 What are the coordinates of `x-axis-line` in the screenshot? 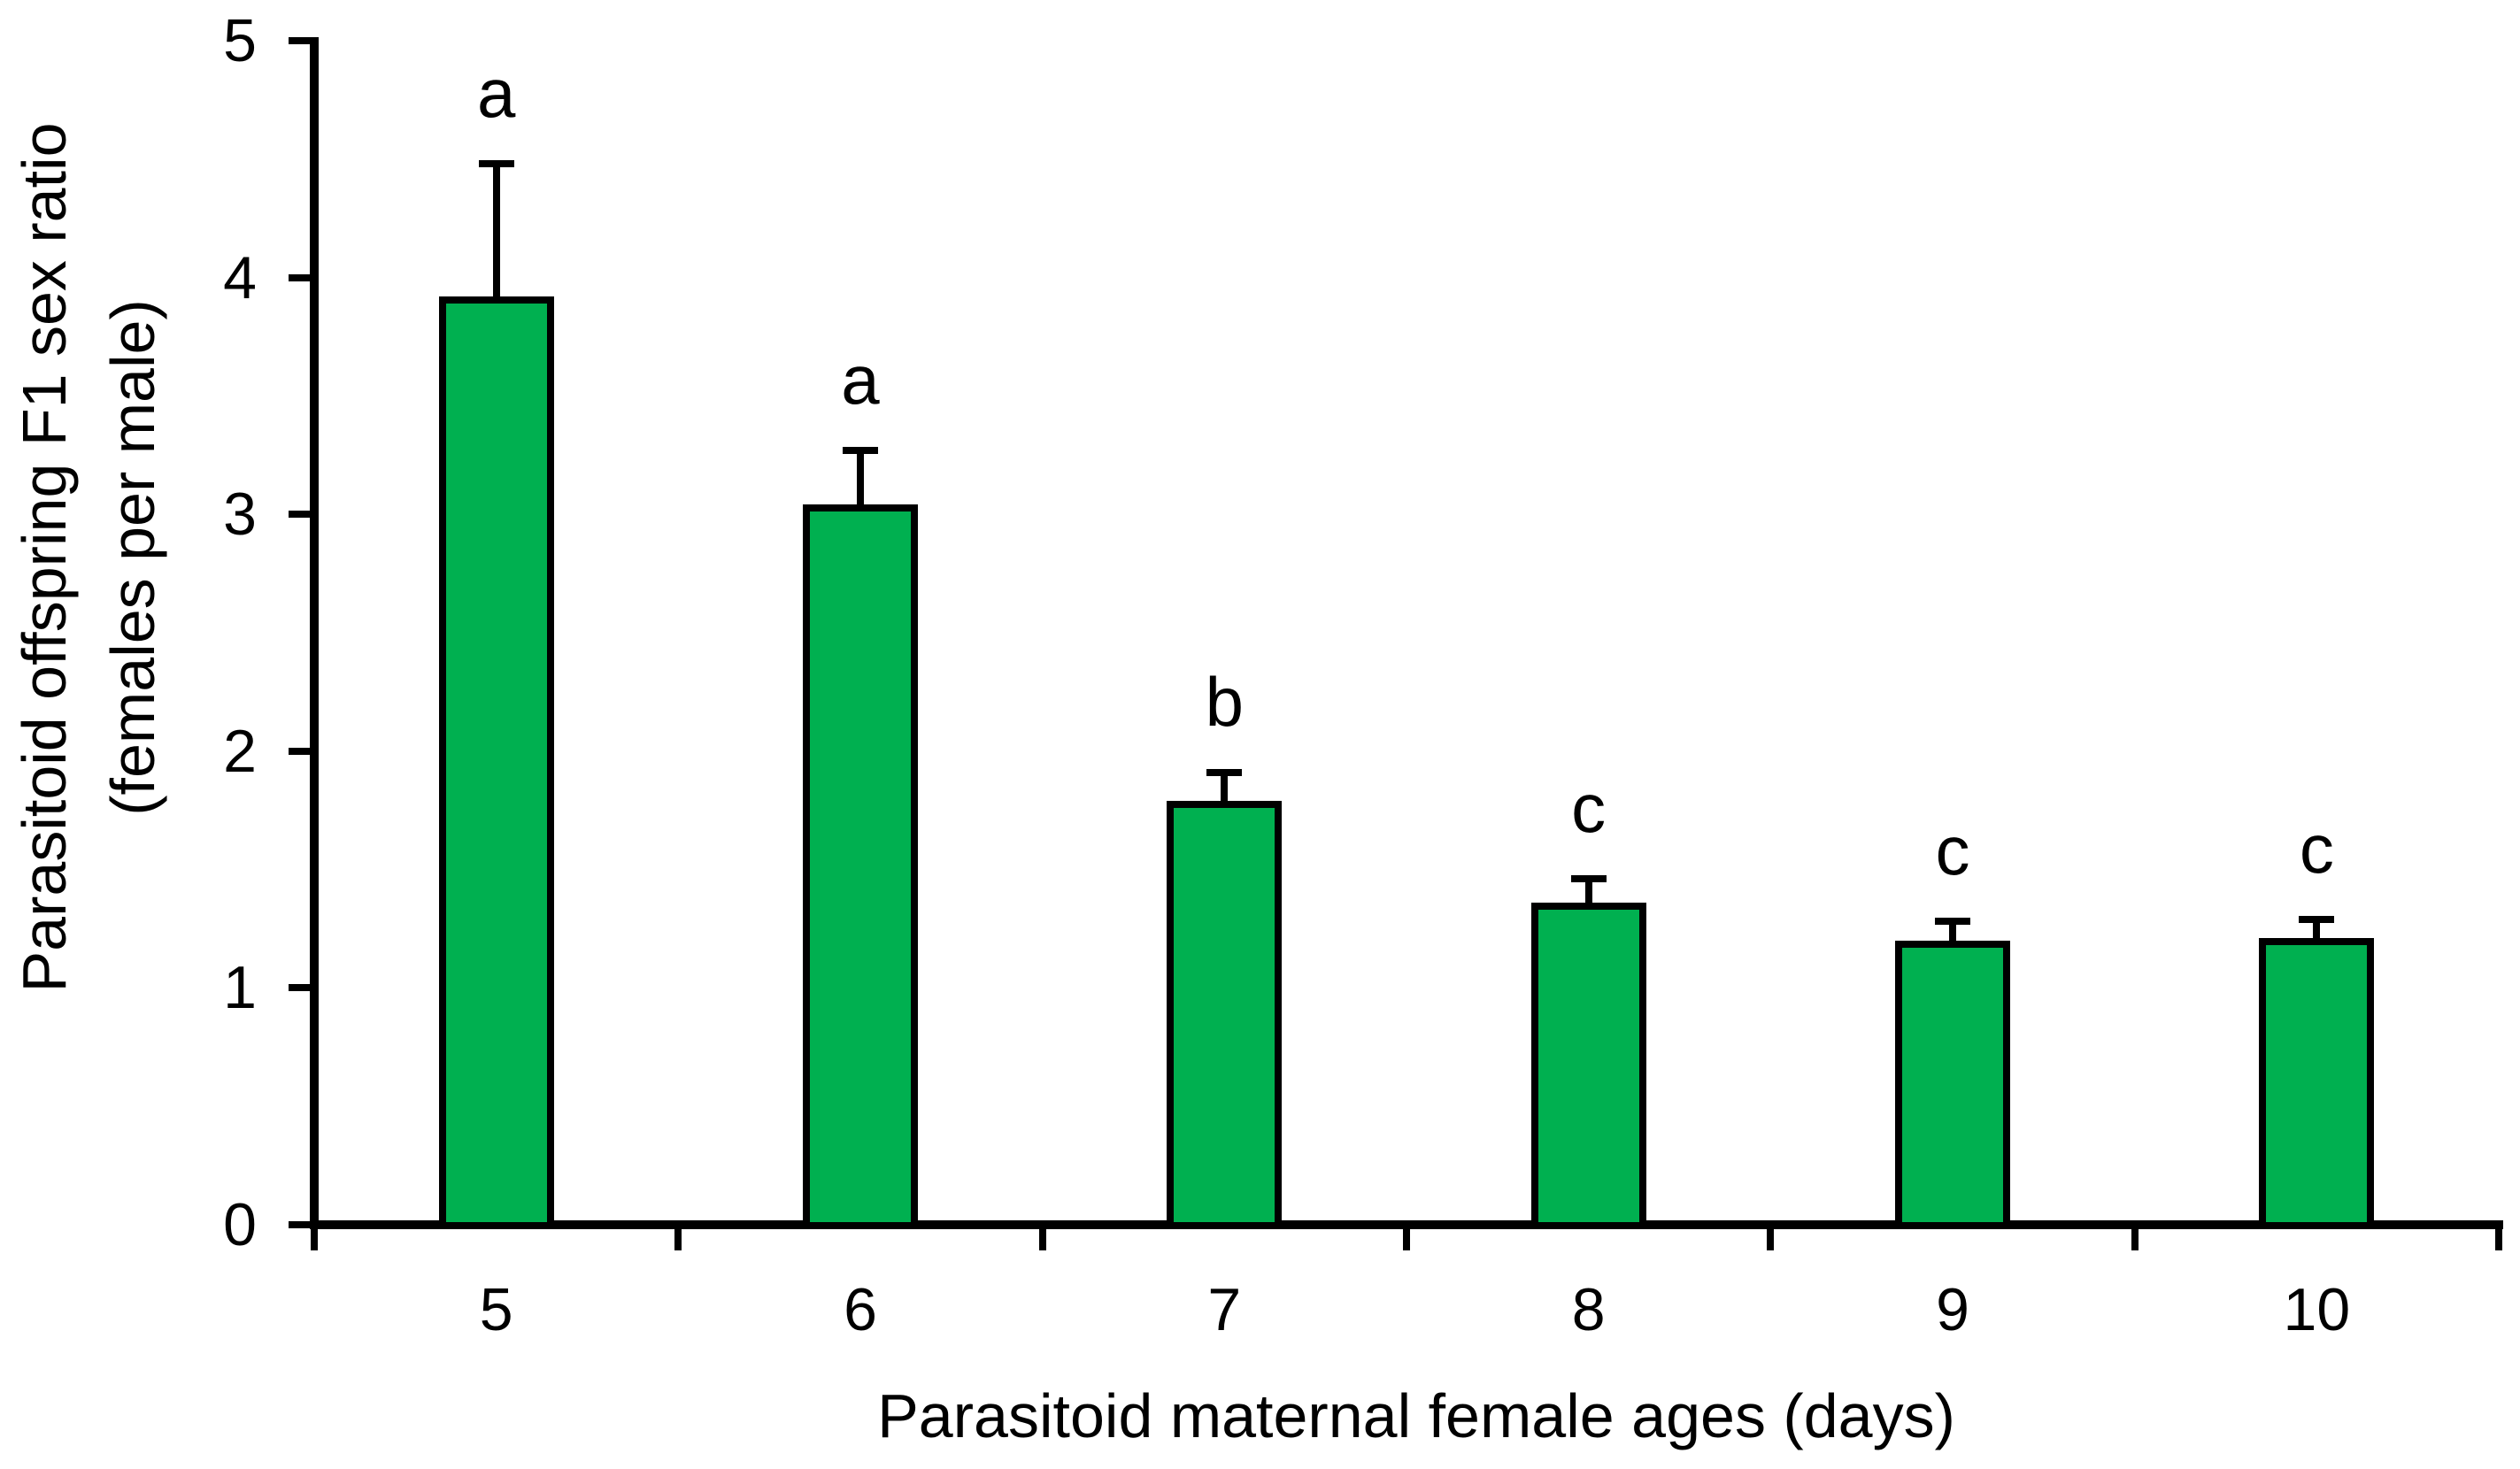 It's located at (1406, 1224).